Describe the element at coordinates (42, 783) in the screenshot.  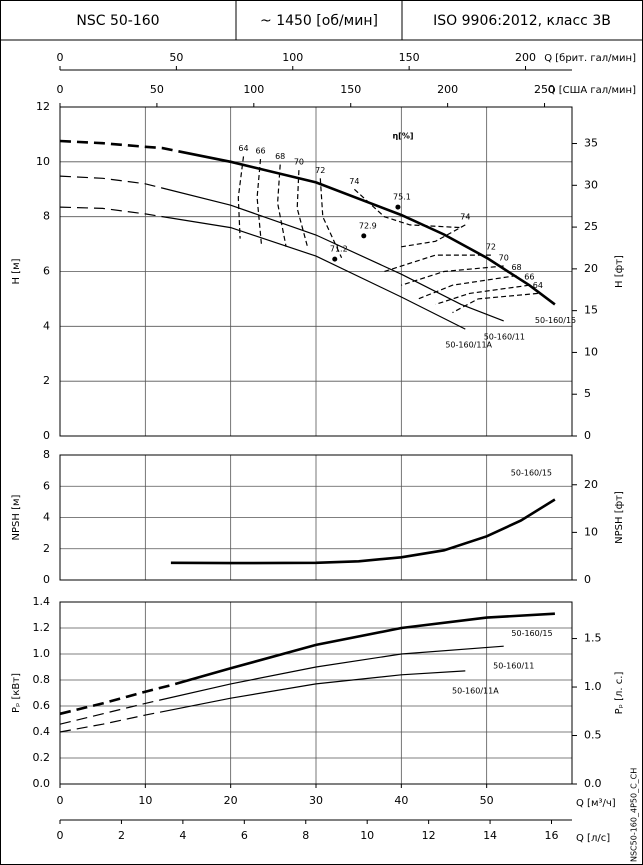
I see `y-tick-label: 0.0` at that location.